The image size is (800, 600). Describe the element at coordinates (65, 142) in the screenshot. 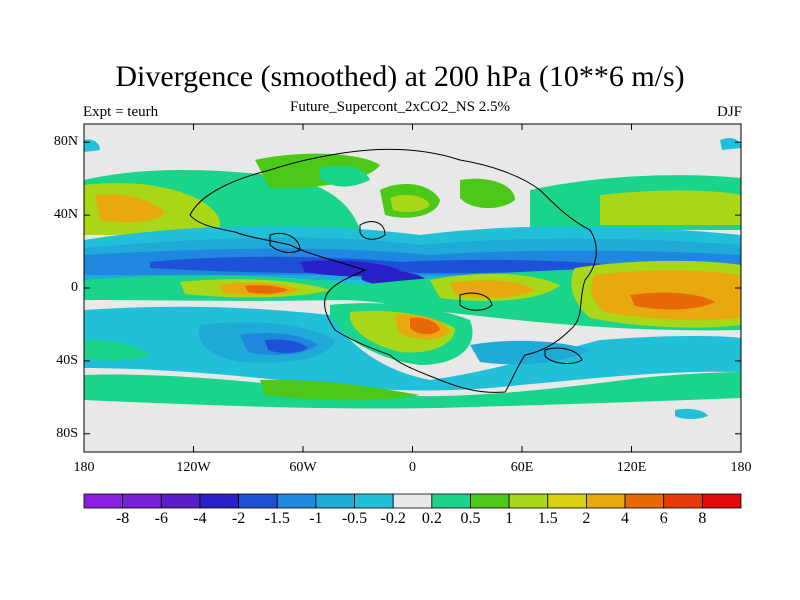

I see `lat-tick-label: 80N` at that location.